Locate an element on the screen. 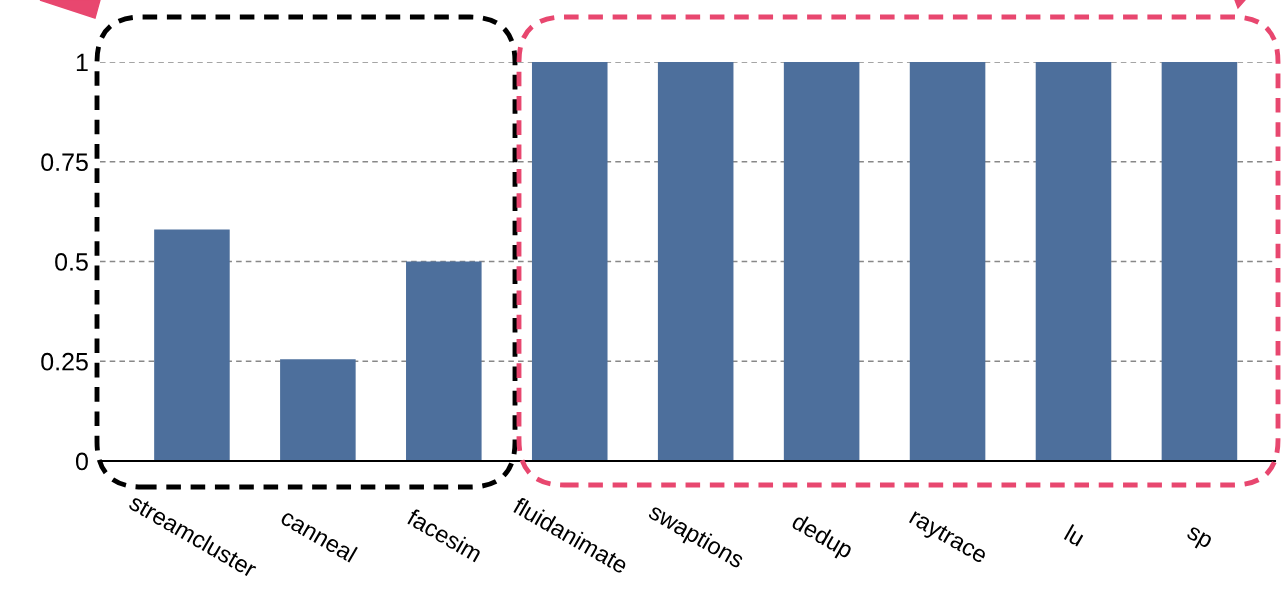 Image resolution: width=1286 pixels, height=605 pixels. x-tick-label: sp is located at coordinates (1198, 539).